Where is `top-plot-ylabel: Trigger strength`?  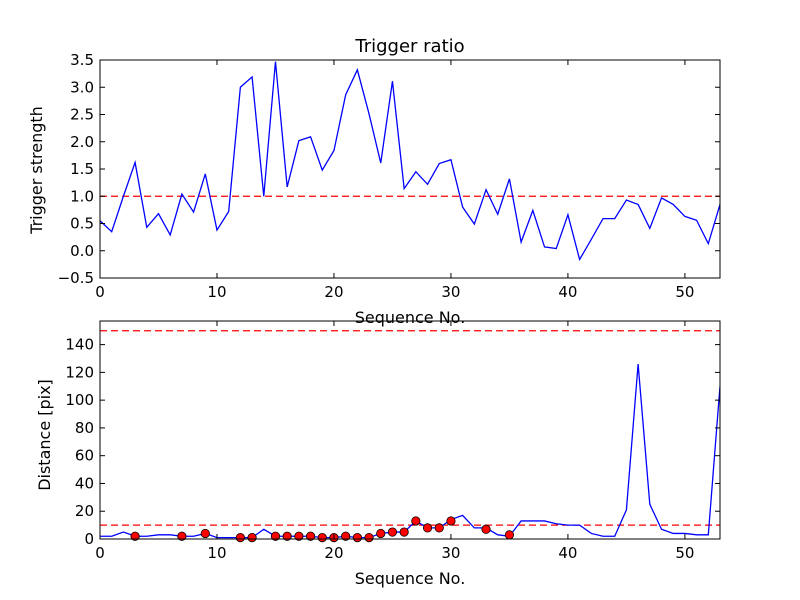 top-plot-ylabel: Trigger strength is located at coordinates (36, 170).